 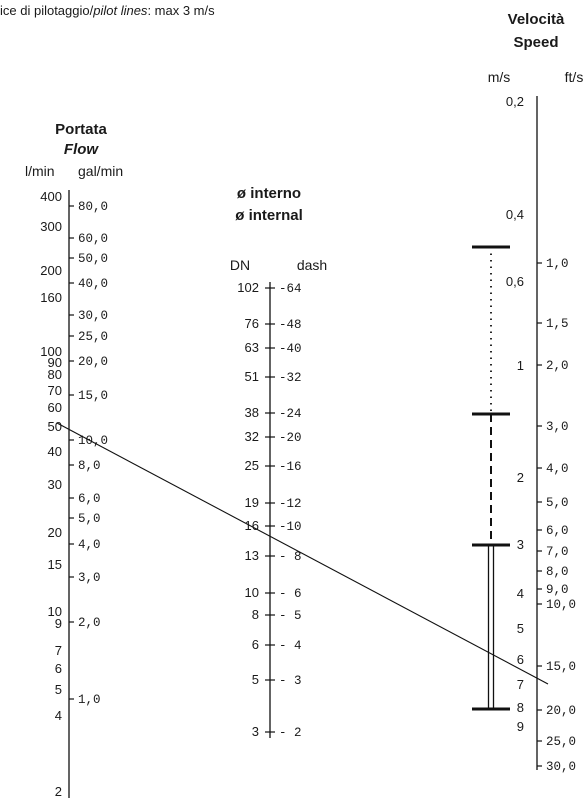 What do you see at coordinates (520, 659) in the screenshot?
I see `speed-ms-label: 6` at bounding box center [520, 659].